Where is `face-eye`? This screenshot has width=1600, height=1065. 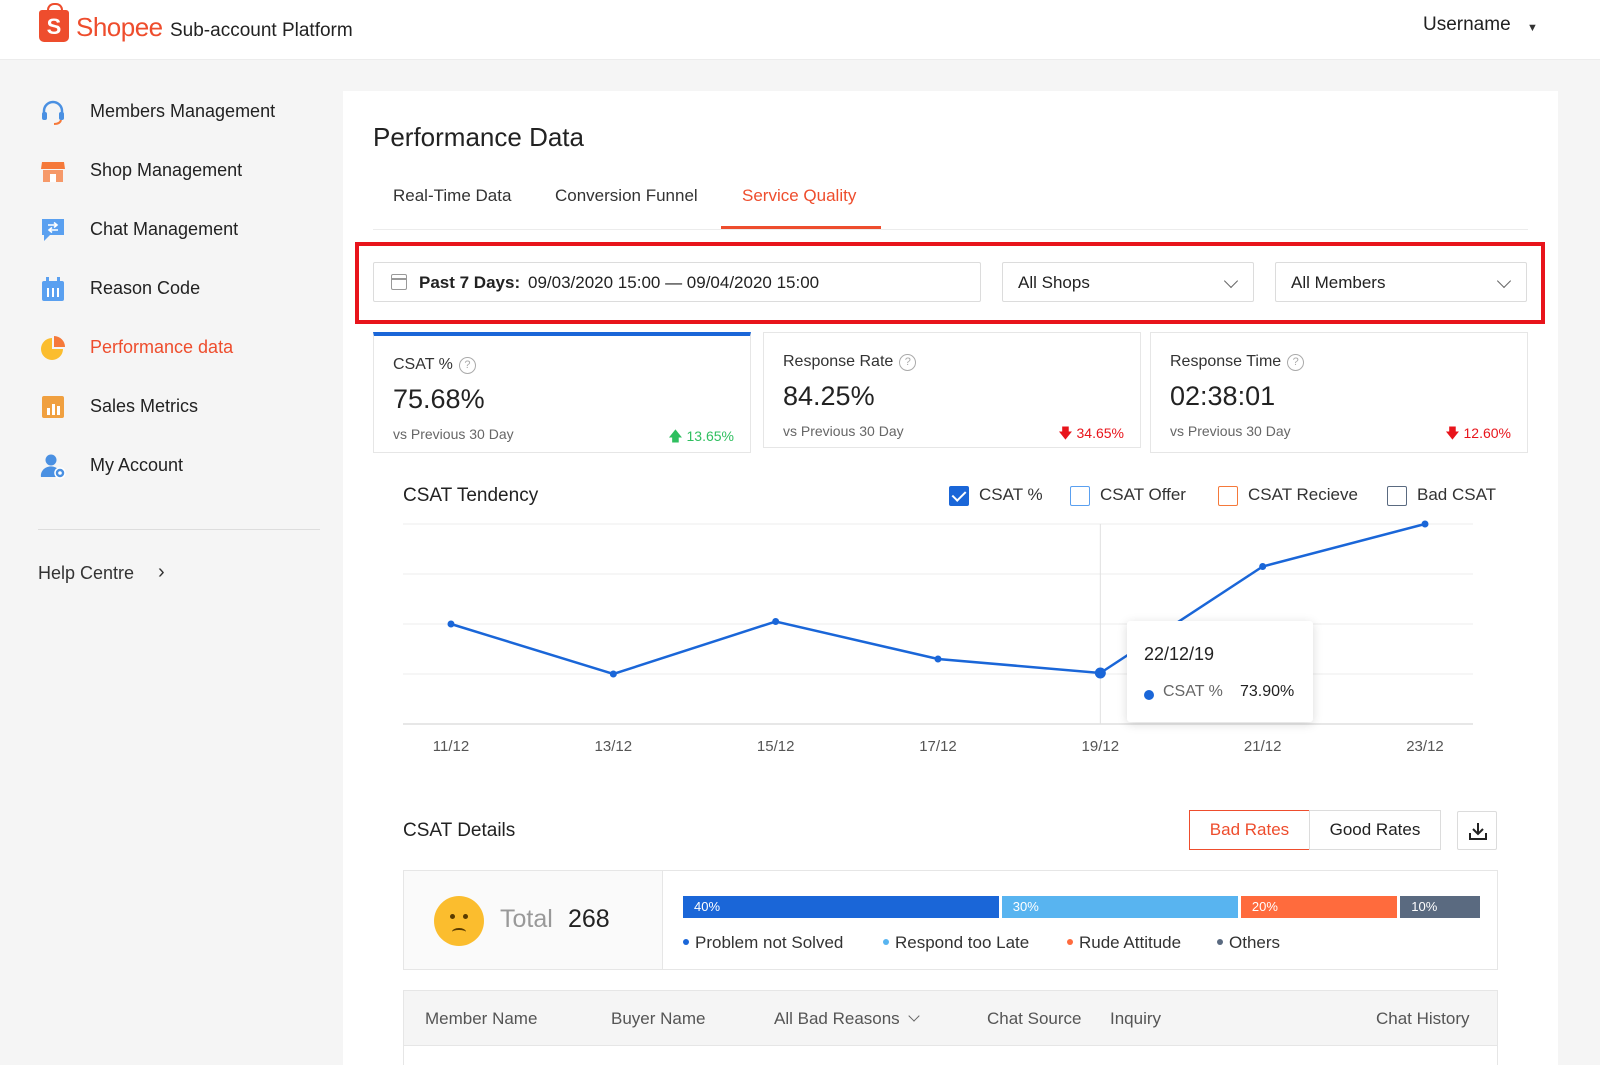
face-eye is located at coordinates (452, 916).